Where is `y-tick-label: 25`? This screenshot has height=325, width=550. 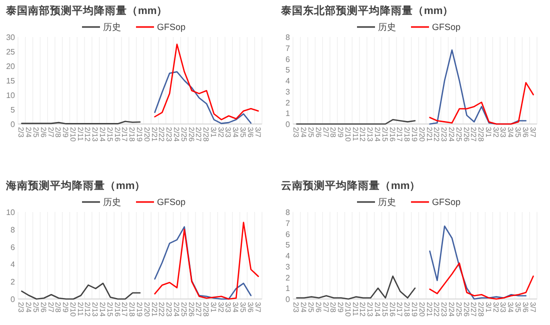
y-tick-label: 25 is located at coordinates (11, 52).